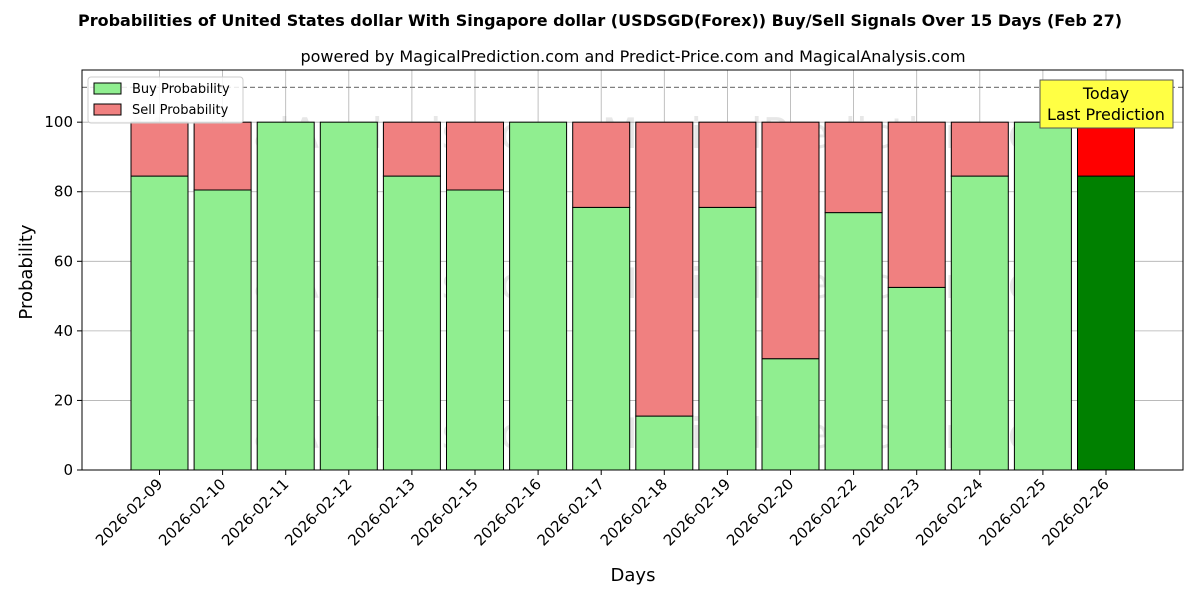 Image resolution: width=1200 pixels, height=600 pixels. Describe the element at coordinates (1105, 93) in the screenshot. I see `annotation-text: Today` at that location.